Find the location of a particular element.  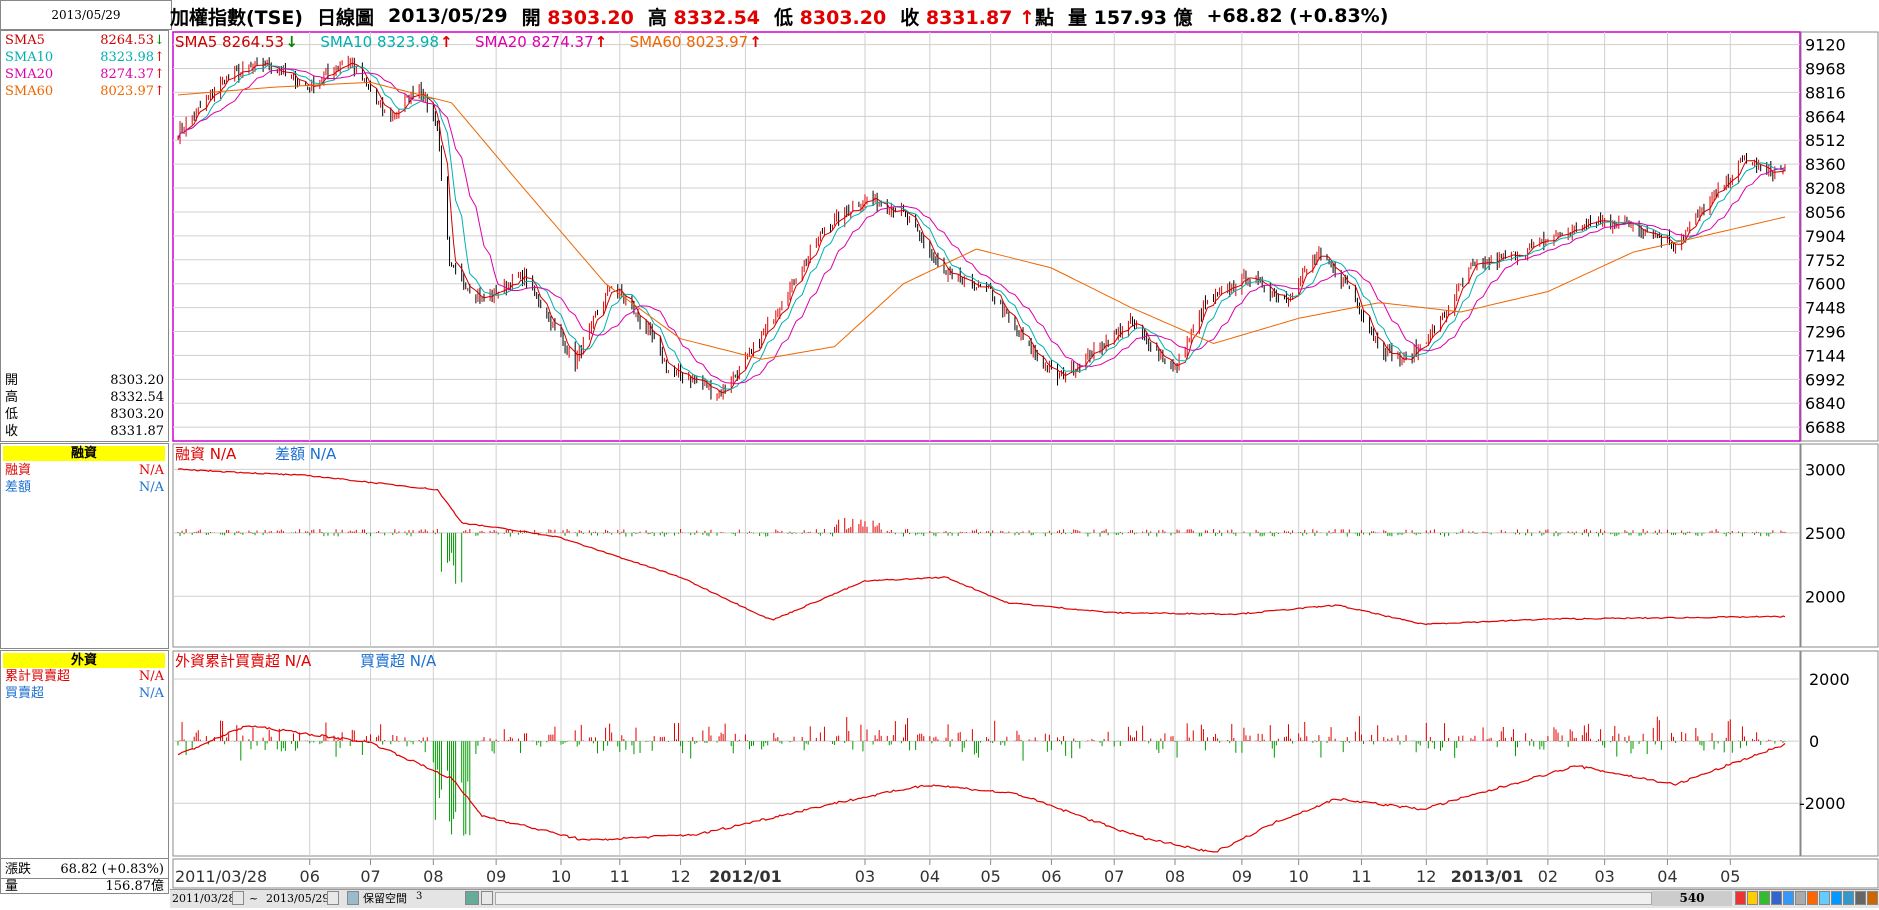

y-tick-label: 6840 is located at coordinates (1825, 403).